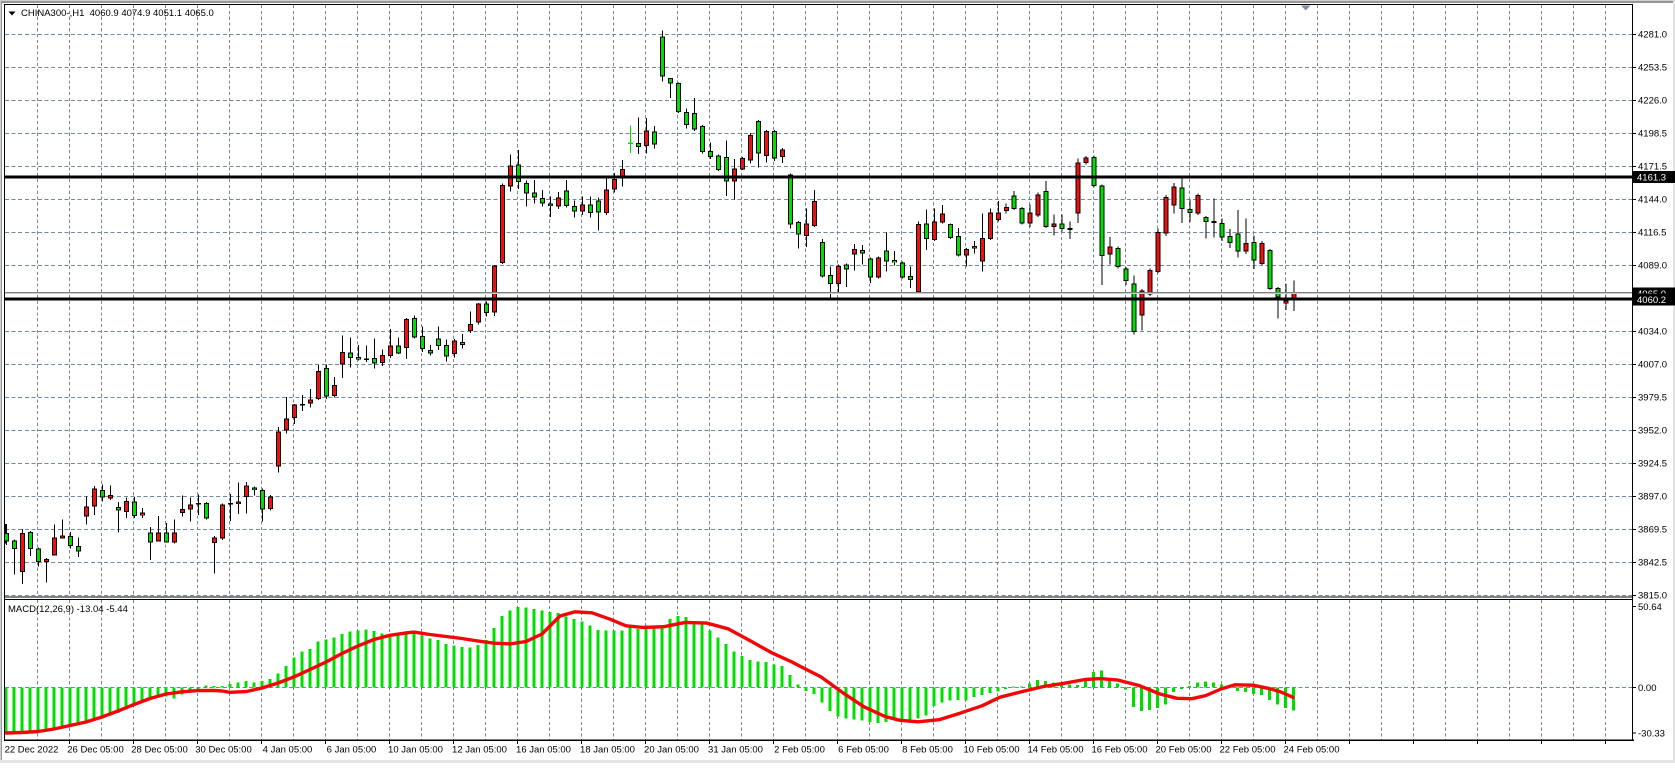 The width and height of the screenshot is (1675, 768). Describe the element at coordinates (607, 750) in the screenshot. I see `svg-text: 18 Jan 05:00` at that location.